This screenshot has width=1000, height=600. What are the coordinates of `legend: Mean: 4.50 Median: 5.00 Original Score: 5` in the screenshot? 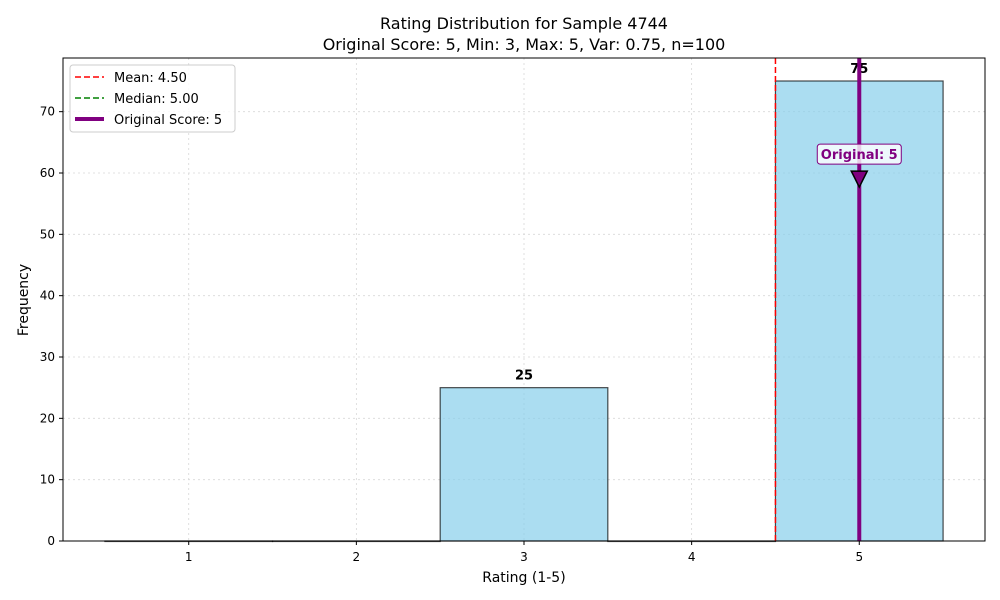 It's located at (152, 98).